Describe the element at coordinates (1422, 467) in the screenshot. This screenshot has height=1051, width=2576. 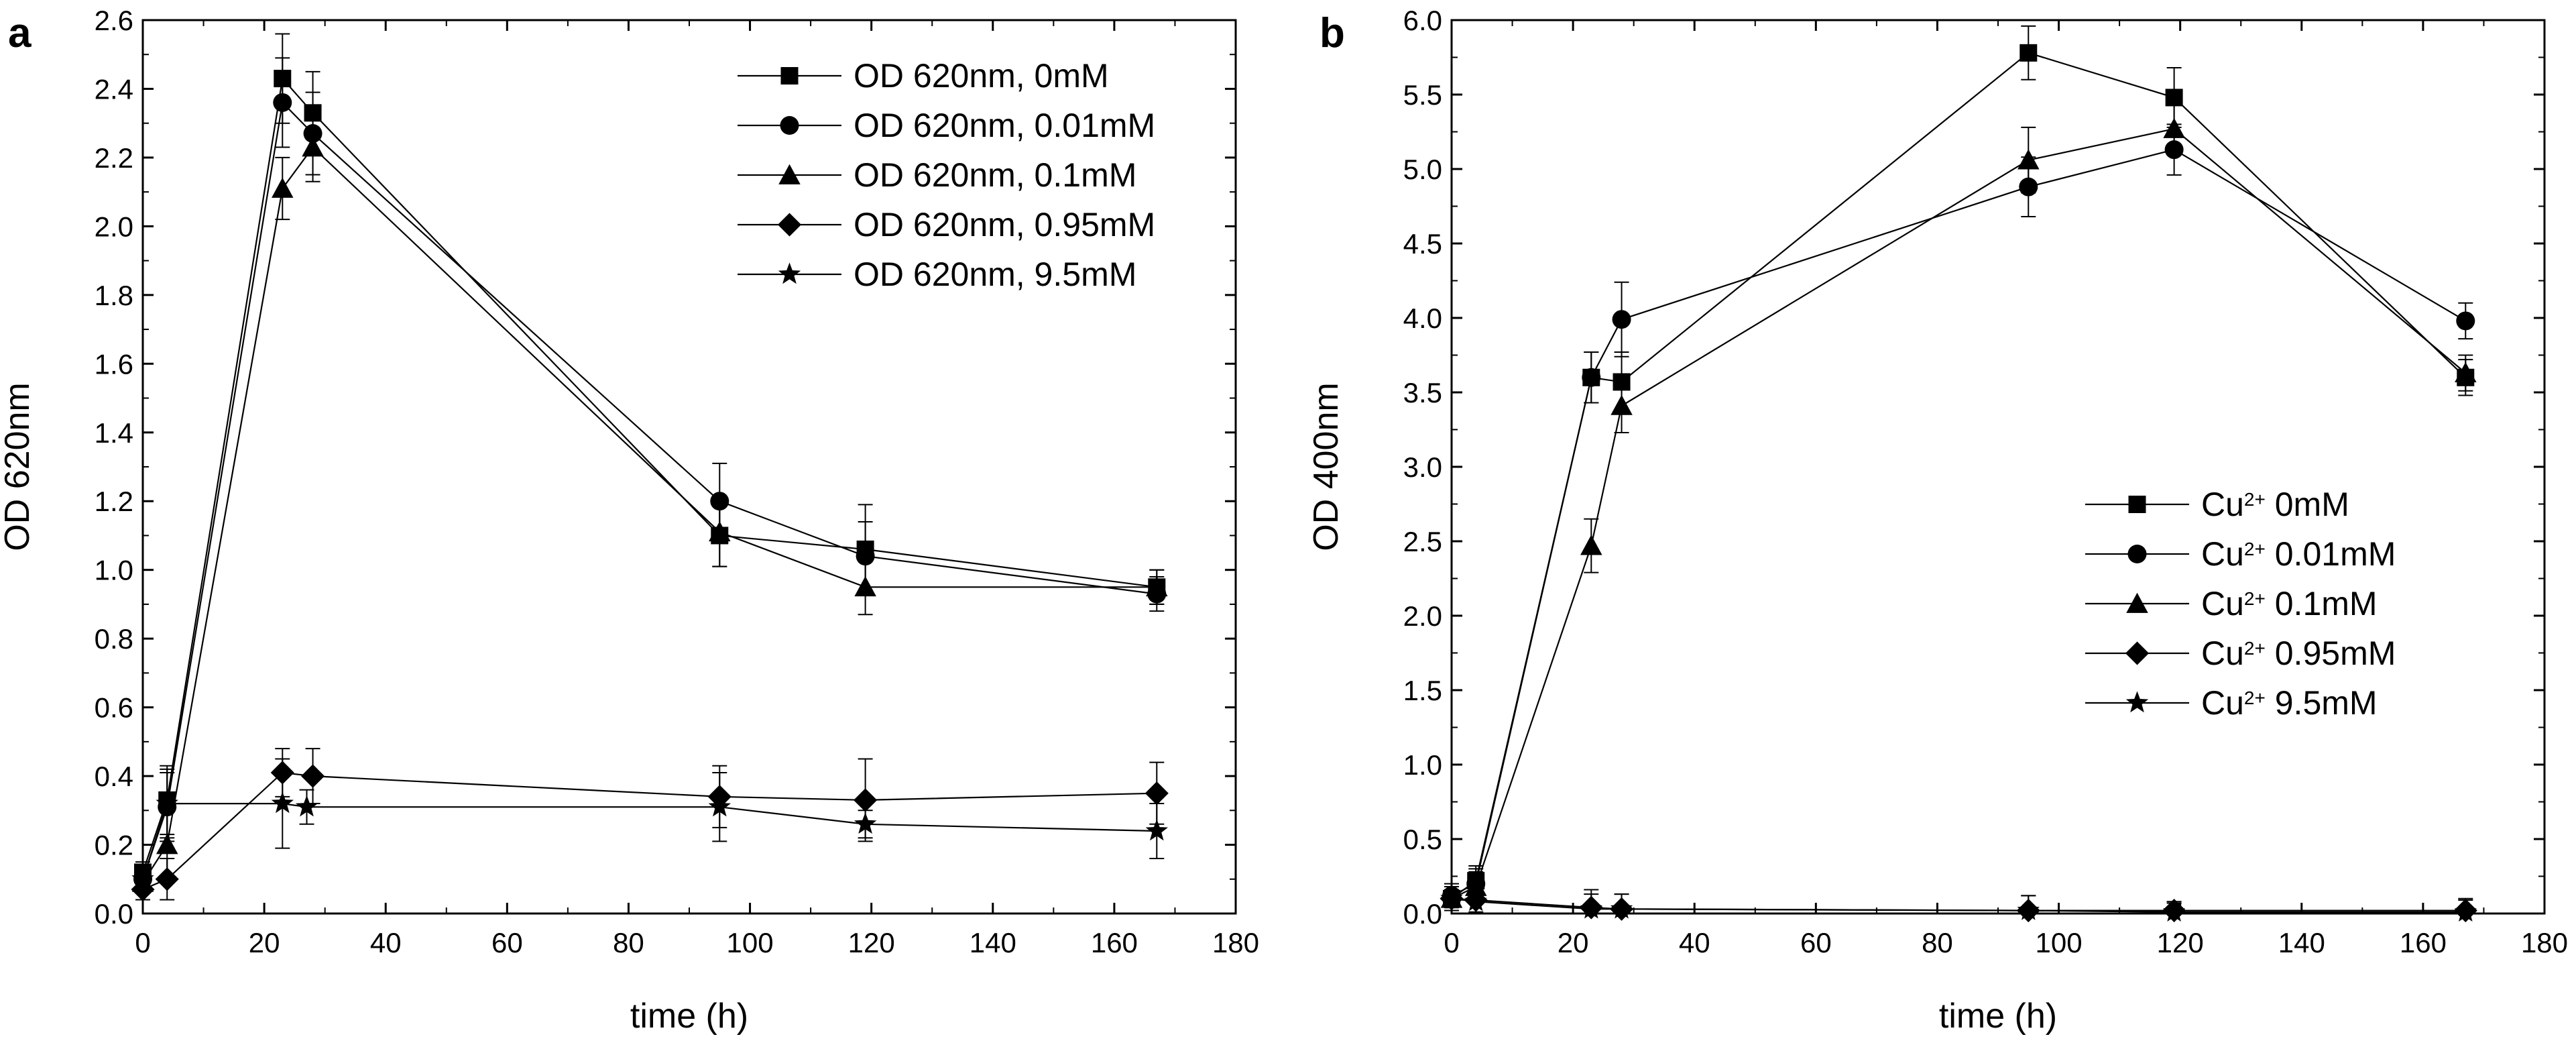
I see `y-tick-label: 3.0` at that location.